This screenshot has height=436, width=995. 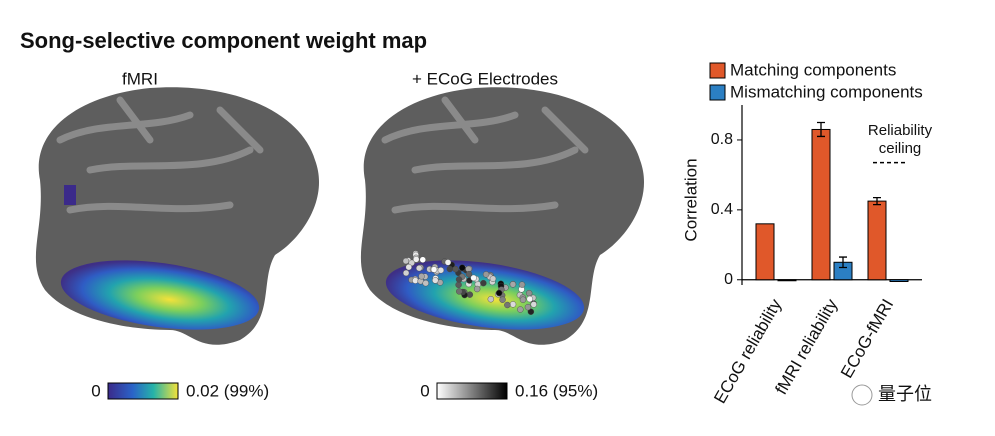 What do you see at coordinates (862, 395) in the screenshot?
I see `watermark-icon` at bounding box center [862, 395].